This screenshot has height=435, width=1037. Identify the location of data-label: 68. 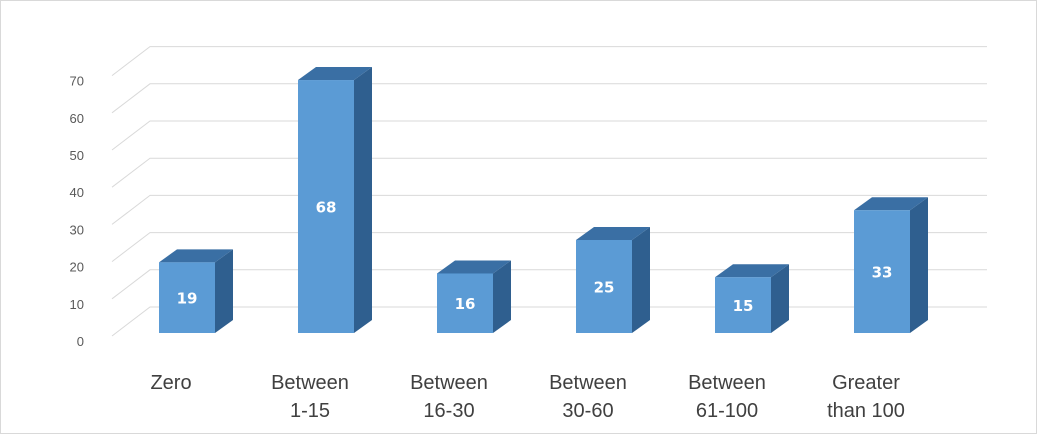
(326, 208).